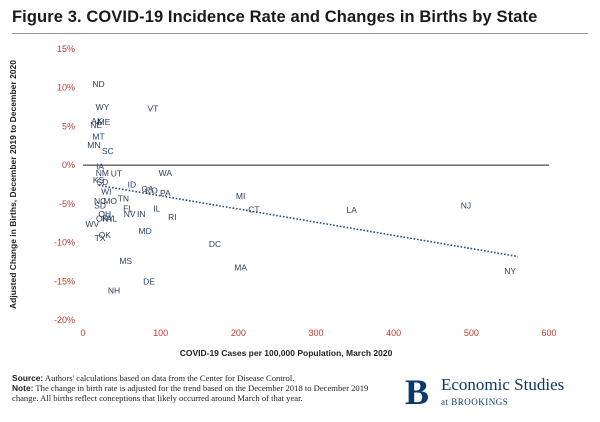  What do you see at coordinates (82, 333) in the screenshot?
I see `x-tick-label: 0` at bounding box center [82, 333].